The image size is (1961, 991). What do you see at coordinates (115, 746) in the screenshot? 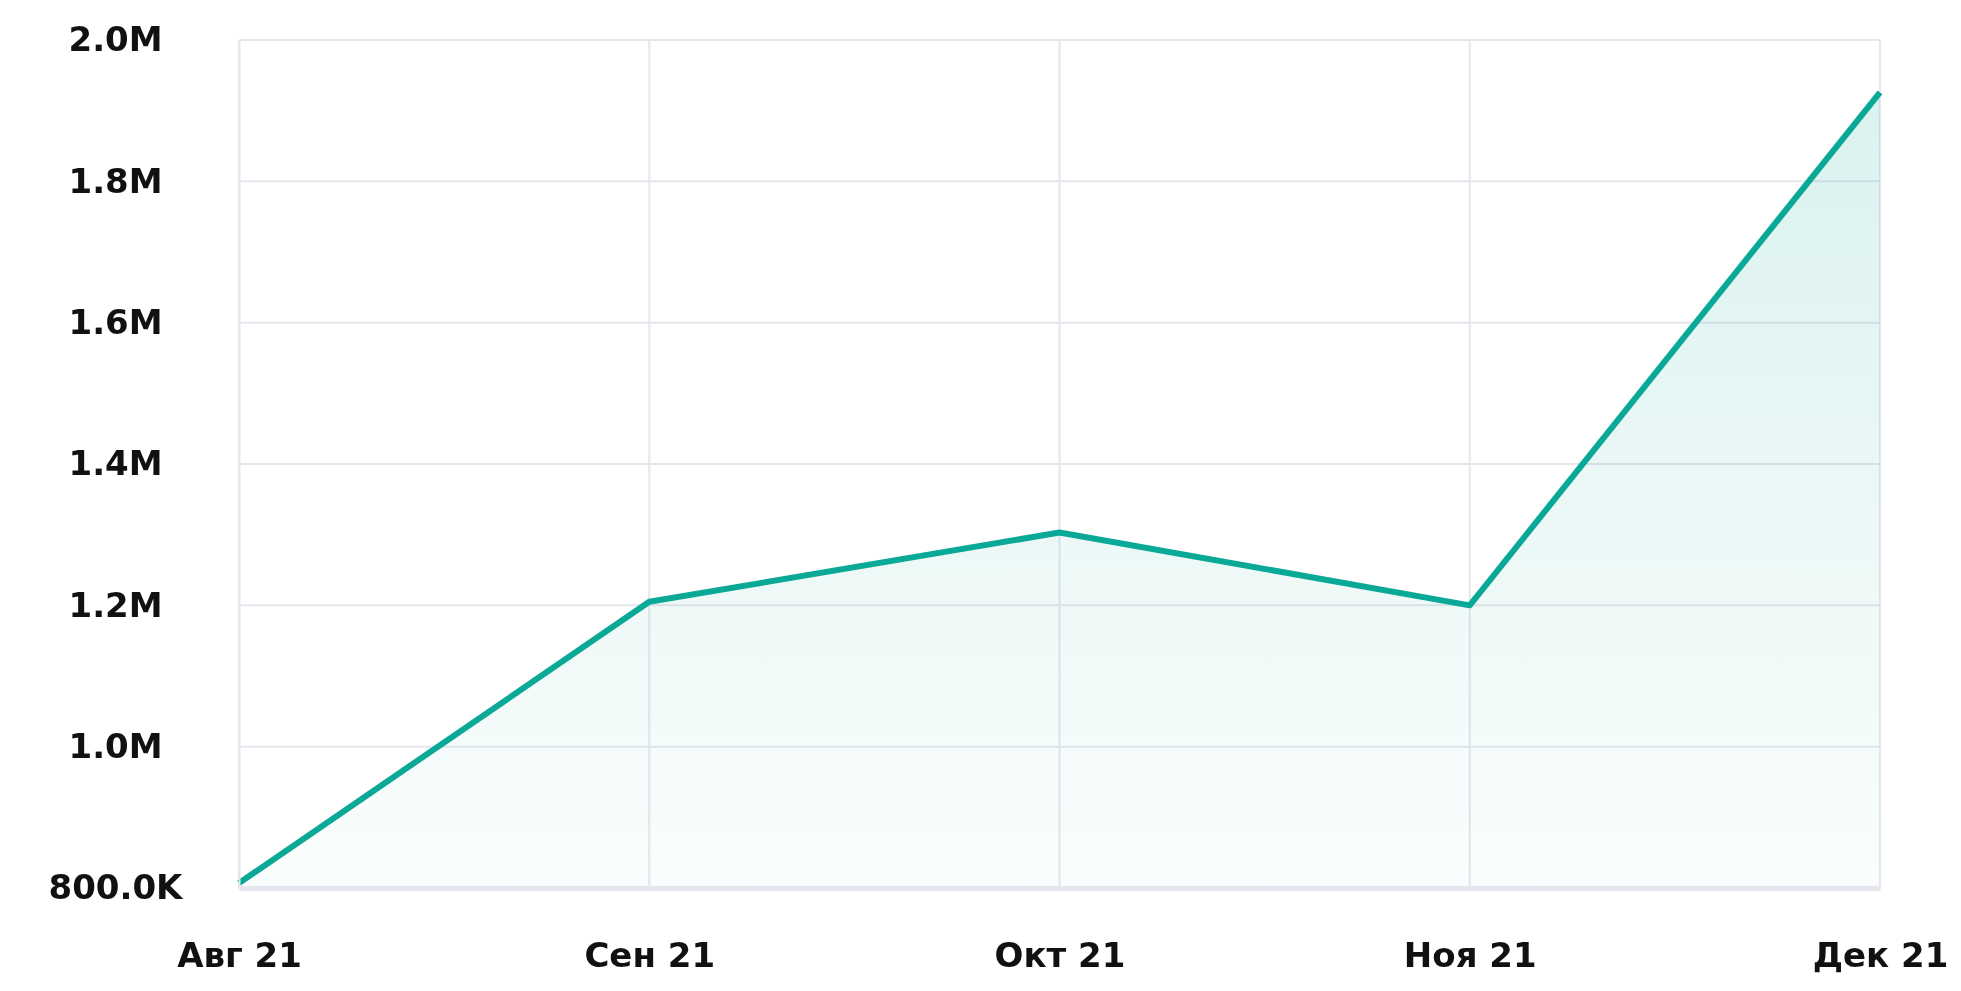
I see `y-tick-label: 1.0M` at bounding box center [115, 746].